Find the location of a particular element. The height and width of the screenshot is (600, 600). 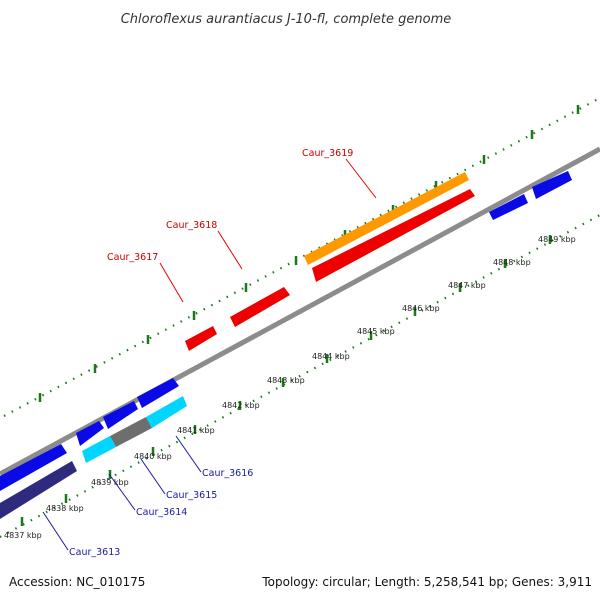

accession-text: Accession: NC_010175 is located at coordinates (77, 582).